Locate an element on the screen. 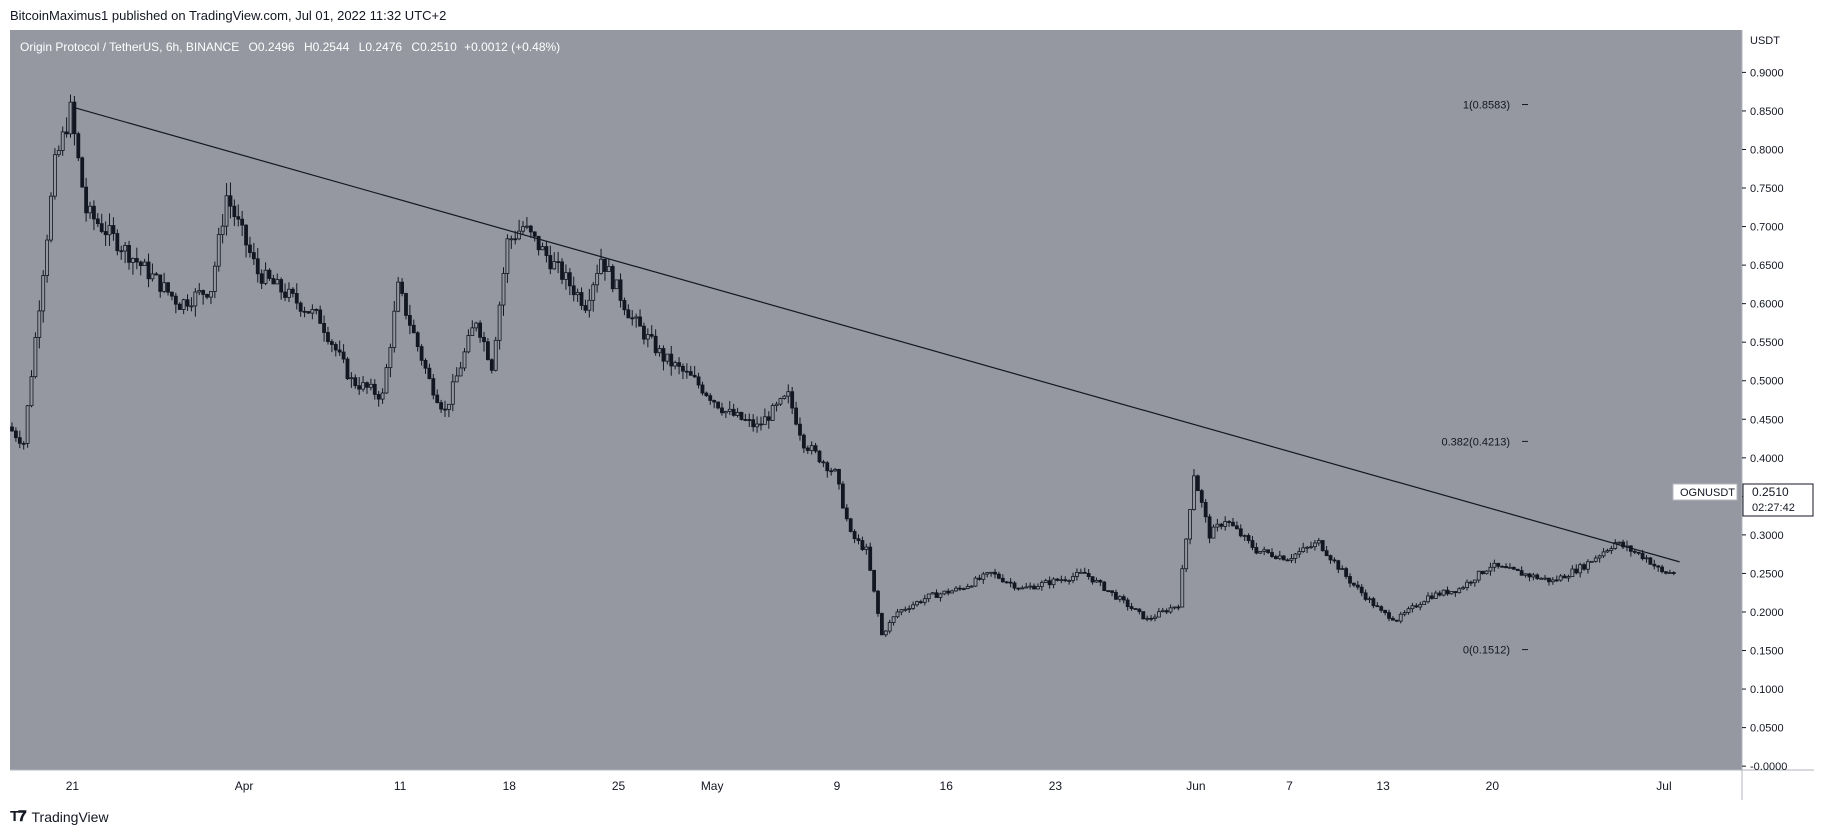 The image size is (1824, 836). price-axis is located at coordinates (1778, 400).